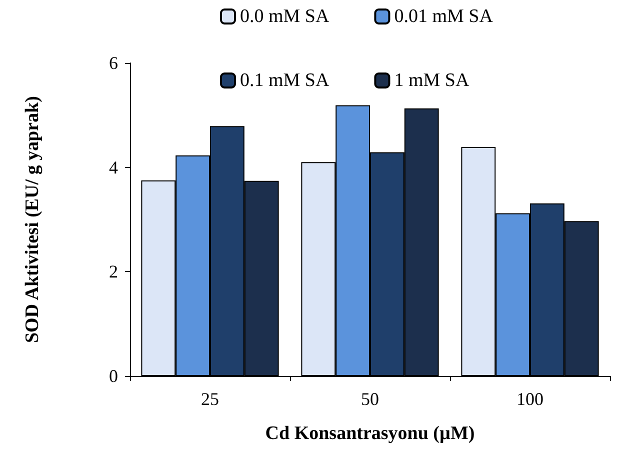 This screenshot has width=630, height=458. What do you see at coordinates (370, 399) in the screenshot?
I see `x-tick-label: 50` at bounding box center [370, 399].